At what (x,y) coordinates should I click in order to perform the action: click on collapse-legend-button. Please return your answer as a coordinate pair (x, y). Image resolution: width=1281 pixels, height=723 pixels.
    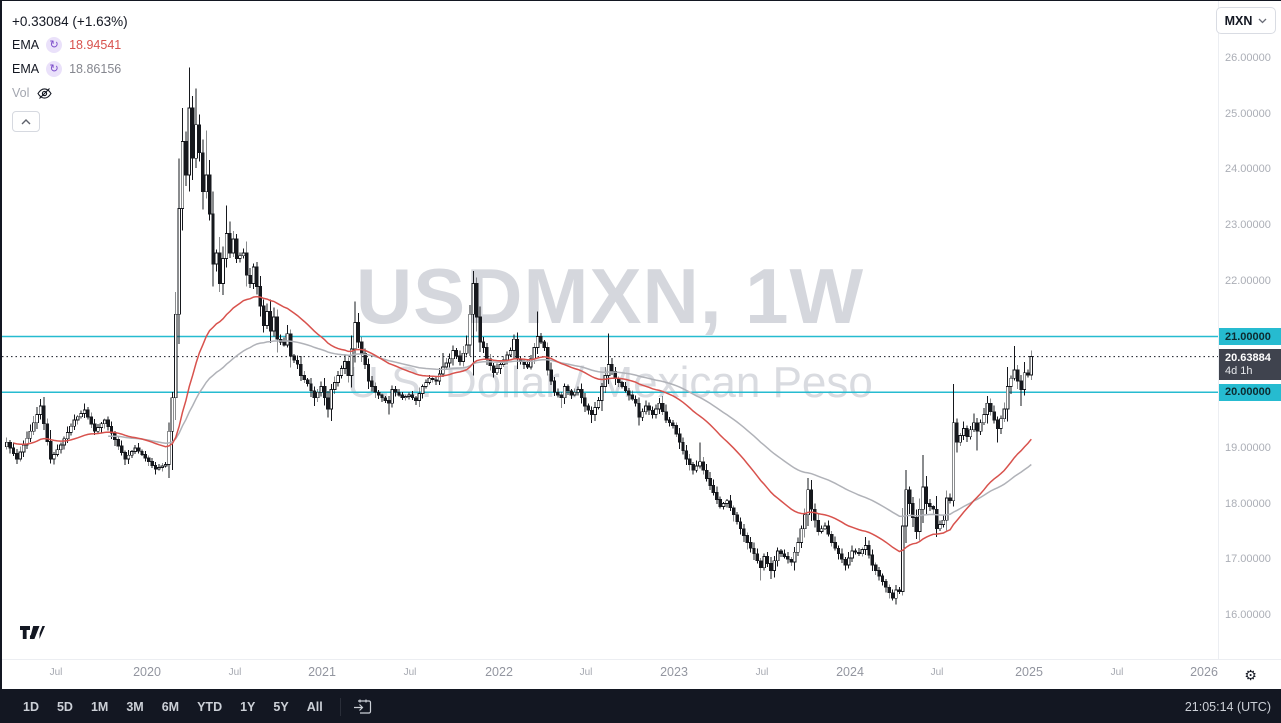
    Looking at the image, I should click on (26, 121).